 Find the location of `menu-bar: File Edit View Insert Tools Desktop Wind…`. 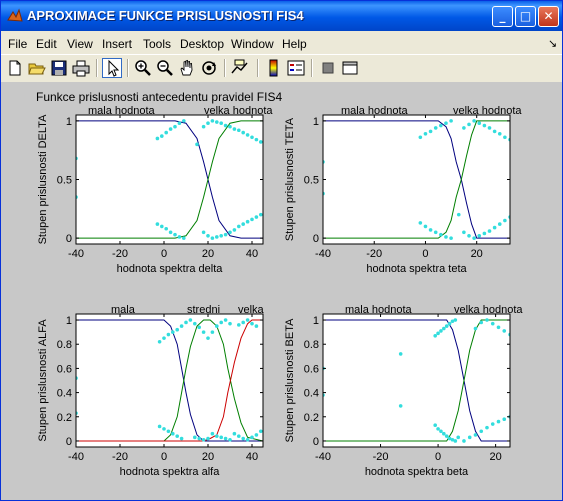

menu-bar: File Edit View Insert Tools Desktop Wind… is located at coordinates (281, 43).